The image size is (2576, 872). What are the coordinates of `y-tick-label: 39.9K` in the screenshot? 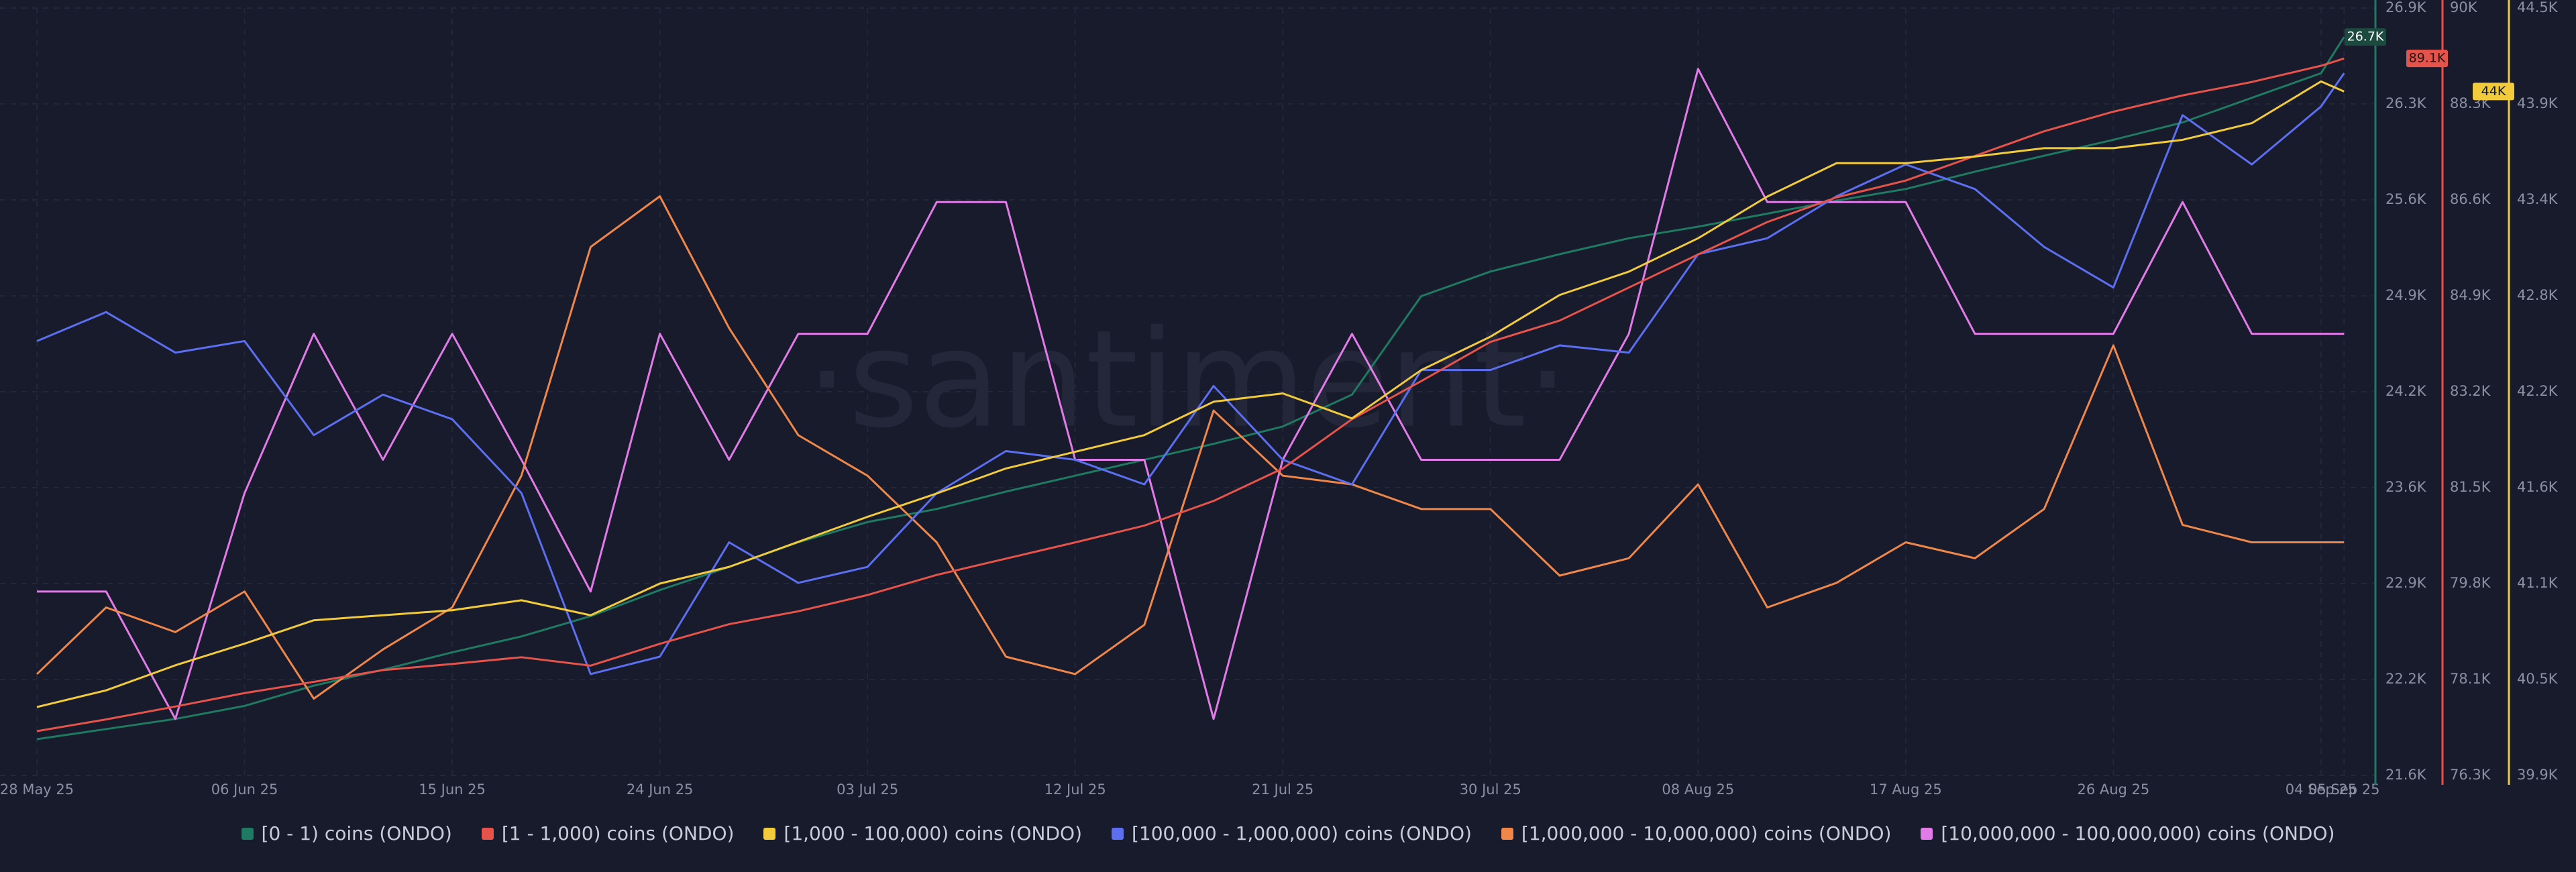 It's located at (2538, 775).